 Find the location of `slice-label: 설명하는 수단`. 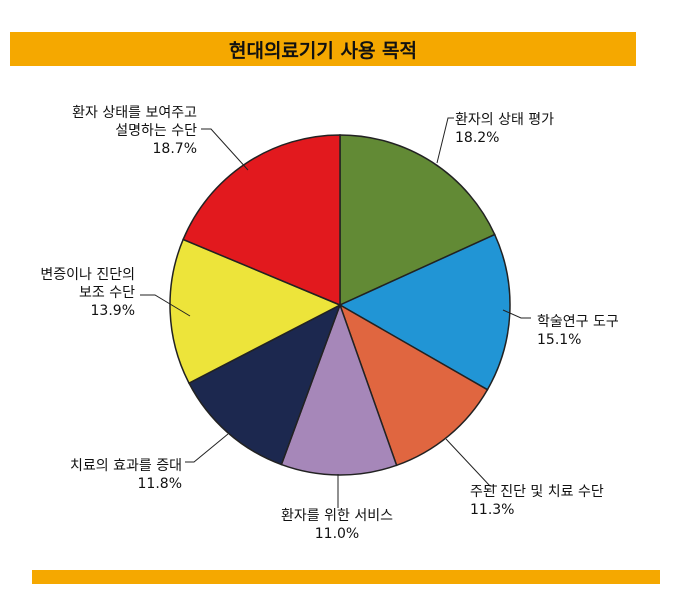

slice-label: 설명하는 수단 is located at coordinates (156, 131).